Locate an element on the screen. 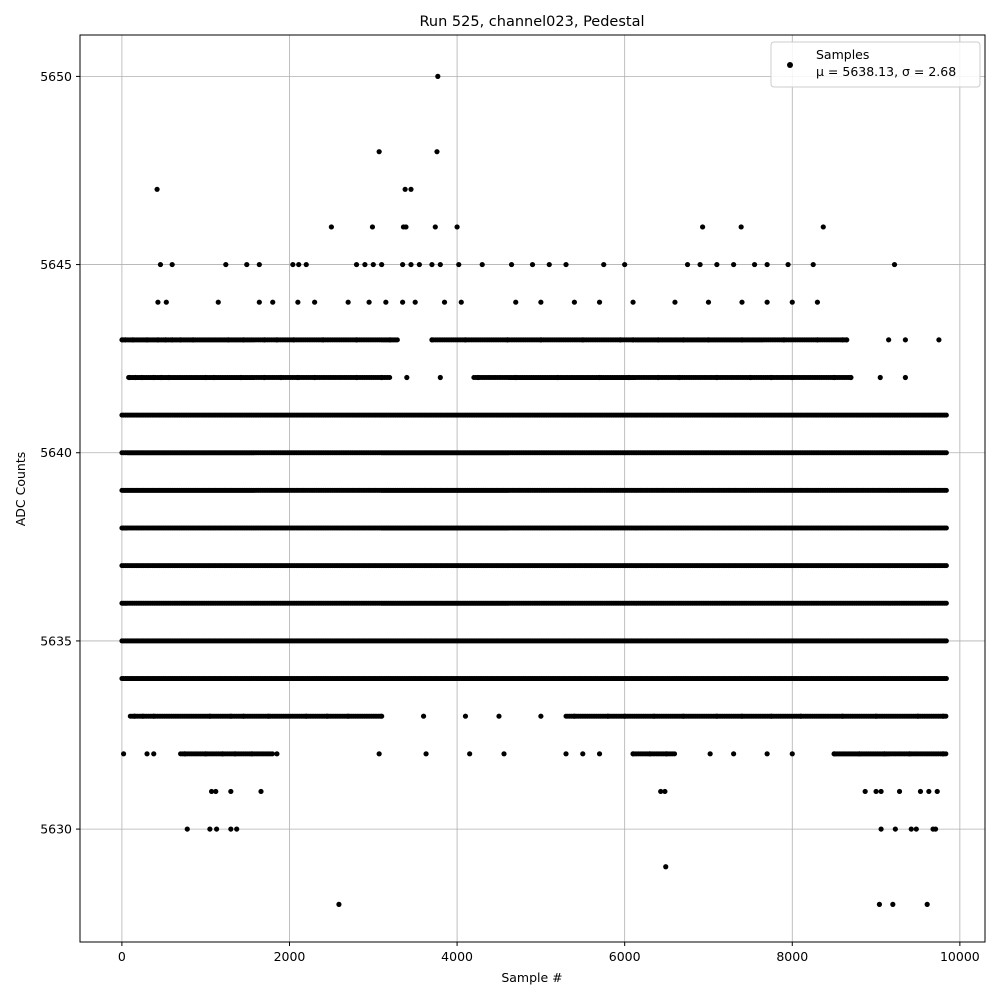 This screenshot has width=1000, height=1000. legend-series-name: Samples is located at coordinates (842, 54).